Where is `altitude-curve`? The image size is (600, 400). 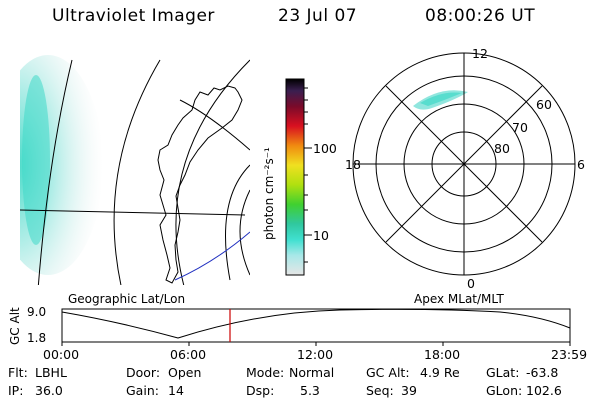
altitude-curve is located at coordinates (316, 323).